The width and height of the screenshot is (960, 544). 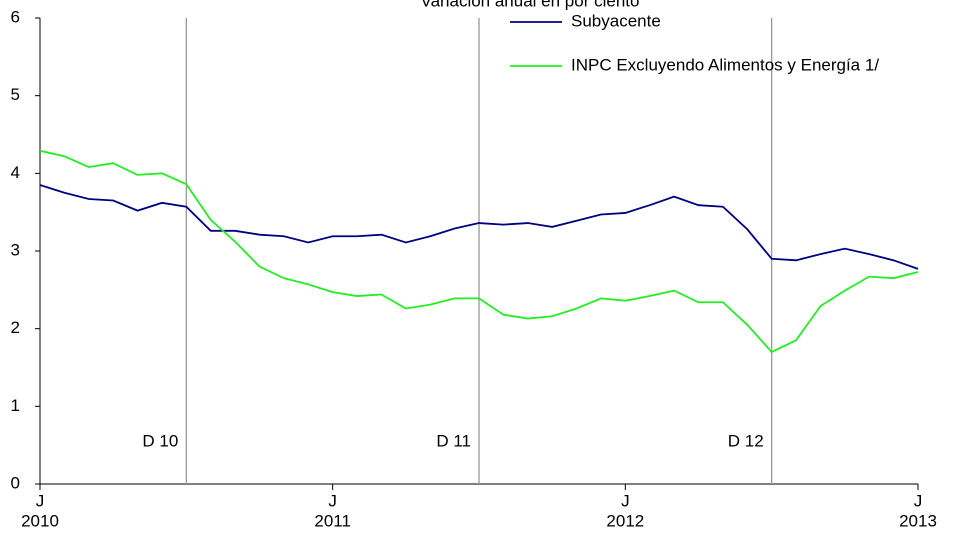 I want to click on series-line, so click(x=479, y=227).